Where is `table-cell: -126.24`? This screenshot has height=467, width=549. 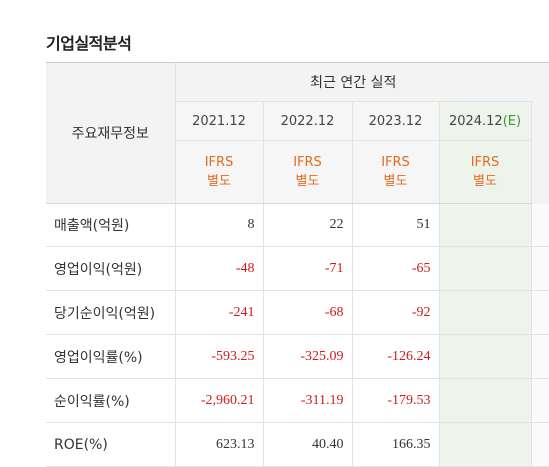
table-cell: -126.24 is located at coordinates (396, 356).